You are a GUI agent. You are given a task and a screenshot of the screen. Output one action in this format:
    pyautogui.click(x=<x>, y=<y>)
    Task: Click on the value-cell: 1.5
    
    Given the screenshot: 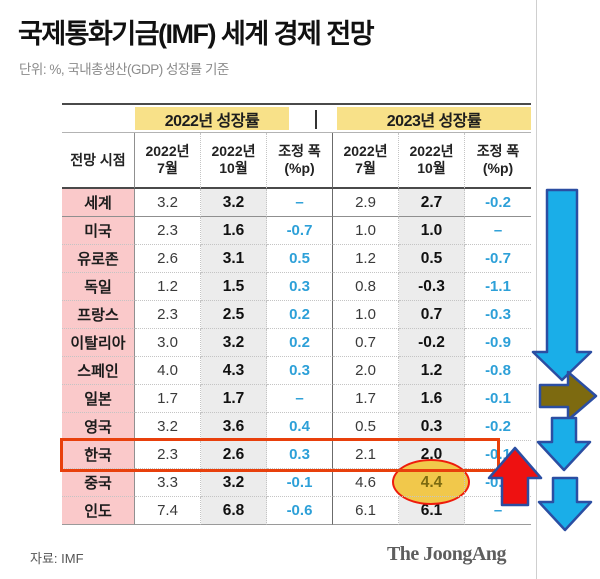 What is the action you would take?
    pyautogui.click(x=234, y=287)
    